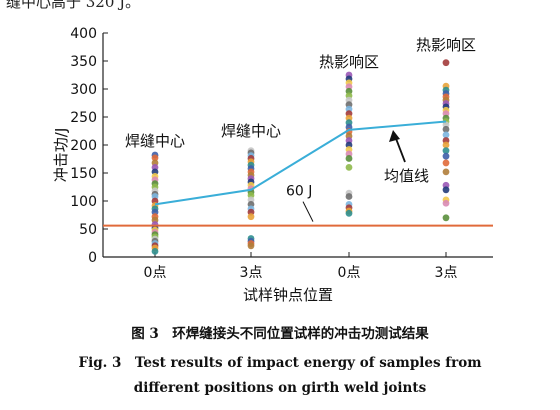 This screenshot has height=410, width=560. What do you see at coordinates (73, 5) in the screenshot?
I see `preceding-text-fragment: 缝中心高于 320 J。` at bounding box center [73, 5].